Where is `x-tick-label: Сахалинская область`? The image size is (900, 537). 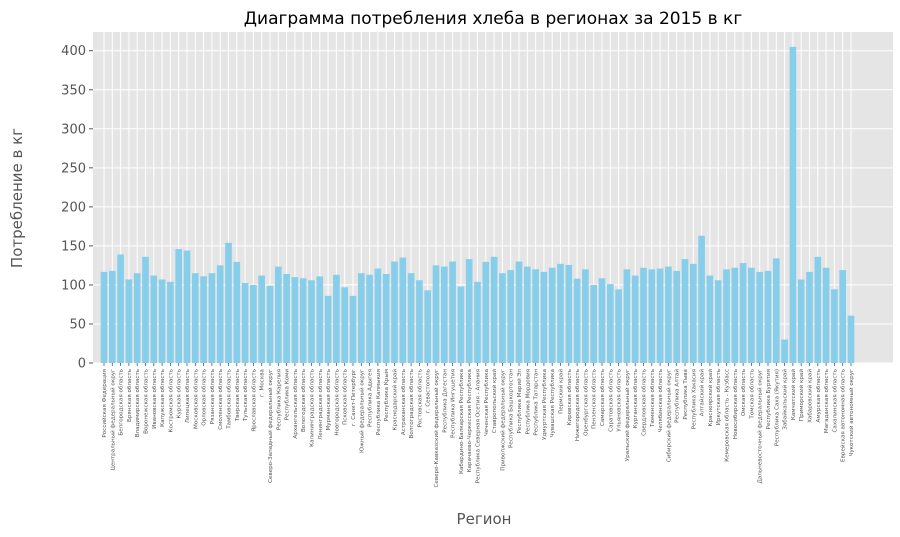 x-tick-label: Сахалинская область is located at coordinates (835, 400).